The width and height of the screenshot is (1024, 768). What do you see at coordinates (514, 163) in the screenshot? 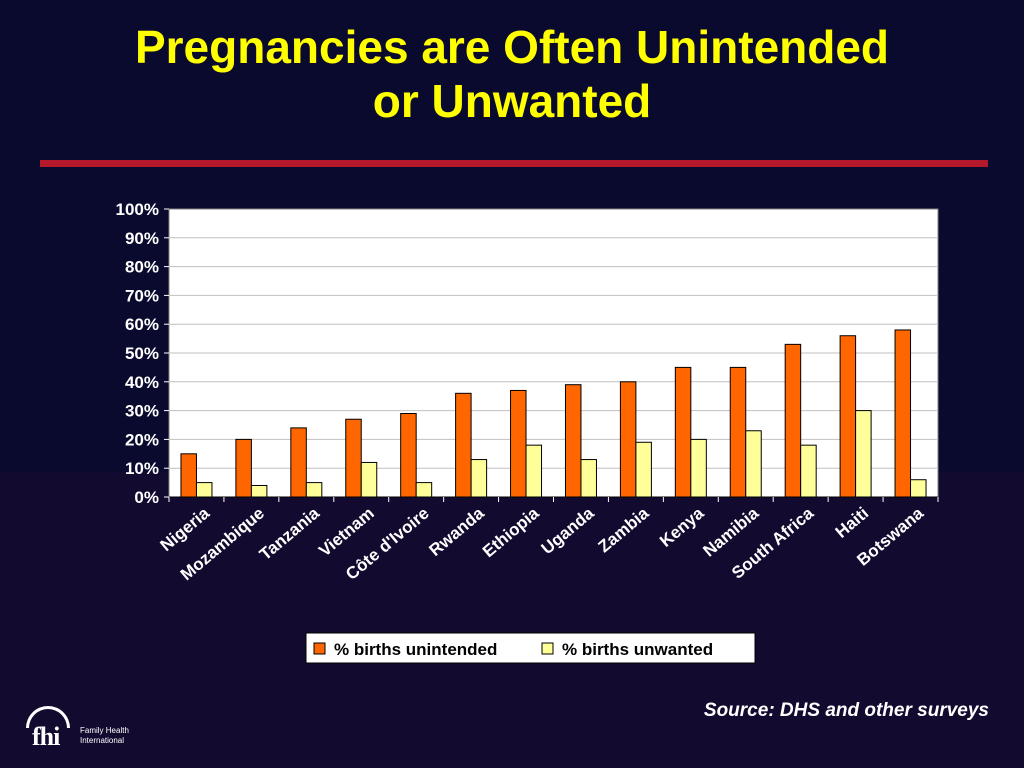
I see `title-divider` at bounding box center [514, 163].